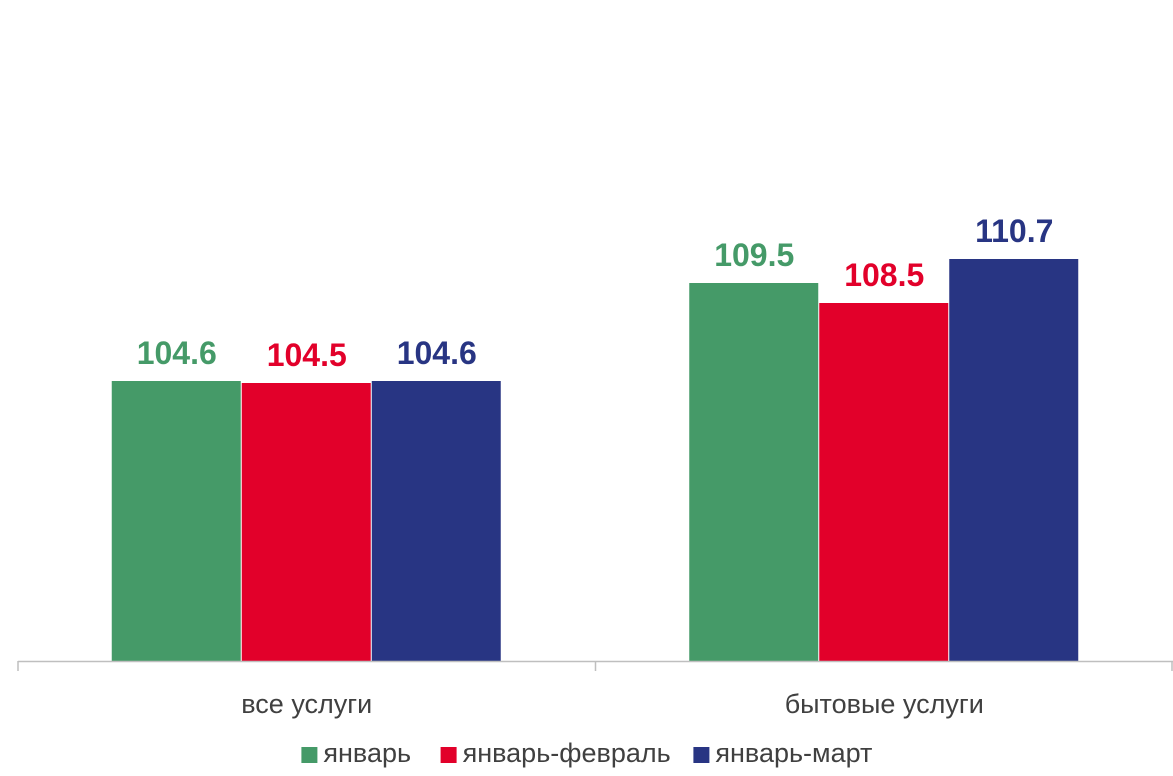 Image resolution: width=1173 pixels, height=776 pixels. I want to click on bar-январь-бытовые-услуги, so click(754, 472).